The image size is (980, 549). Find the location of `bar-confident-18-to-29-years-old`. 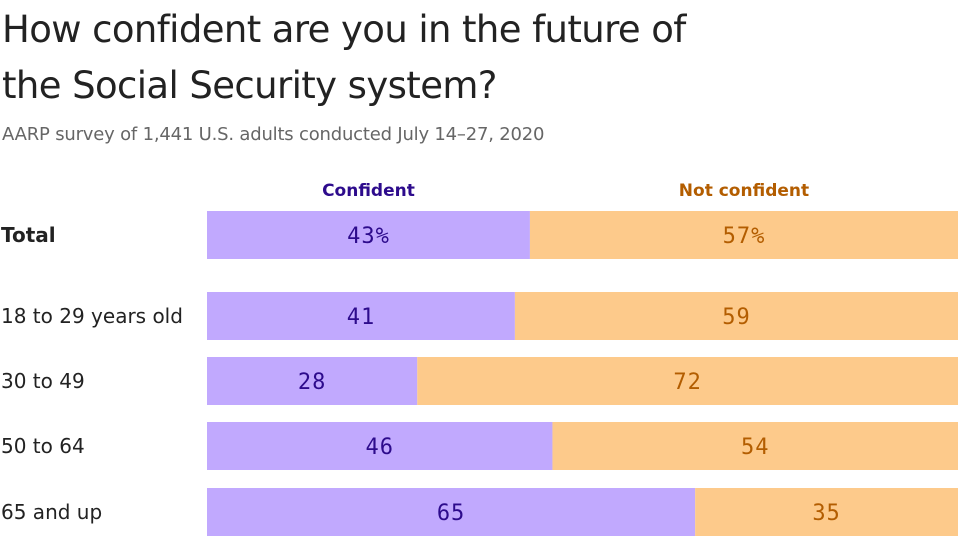

bar-confident-18-to-29-years-old is located at coordinates (361, 316).